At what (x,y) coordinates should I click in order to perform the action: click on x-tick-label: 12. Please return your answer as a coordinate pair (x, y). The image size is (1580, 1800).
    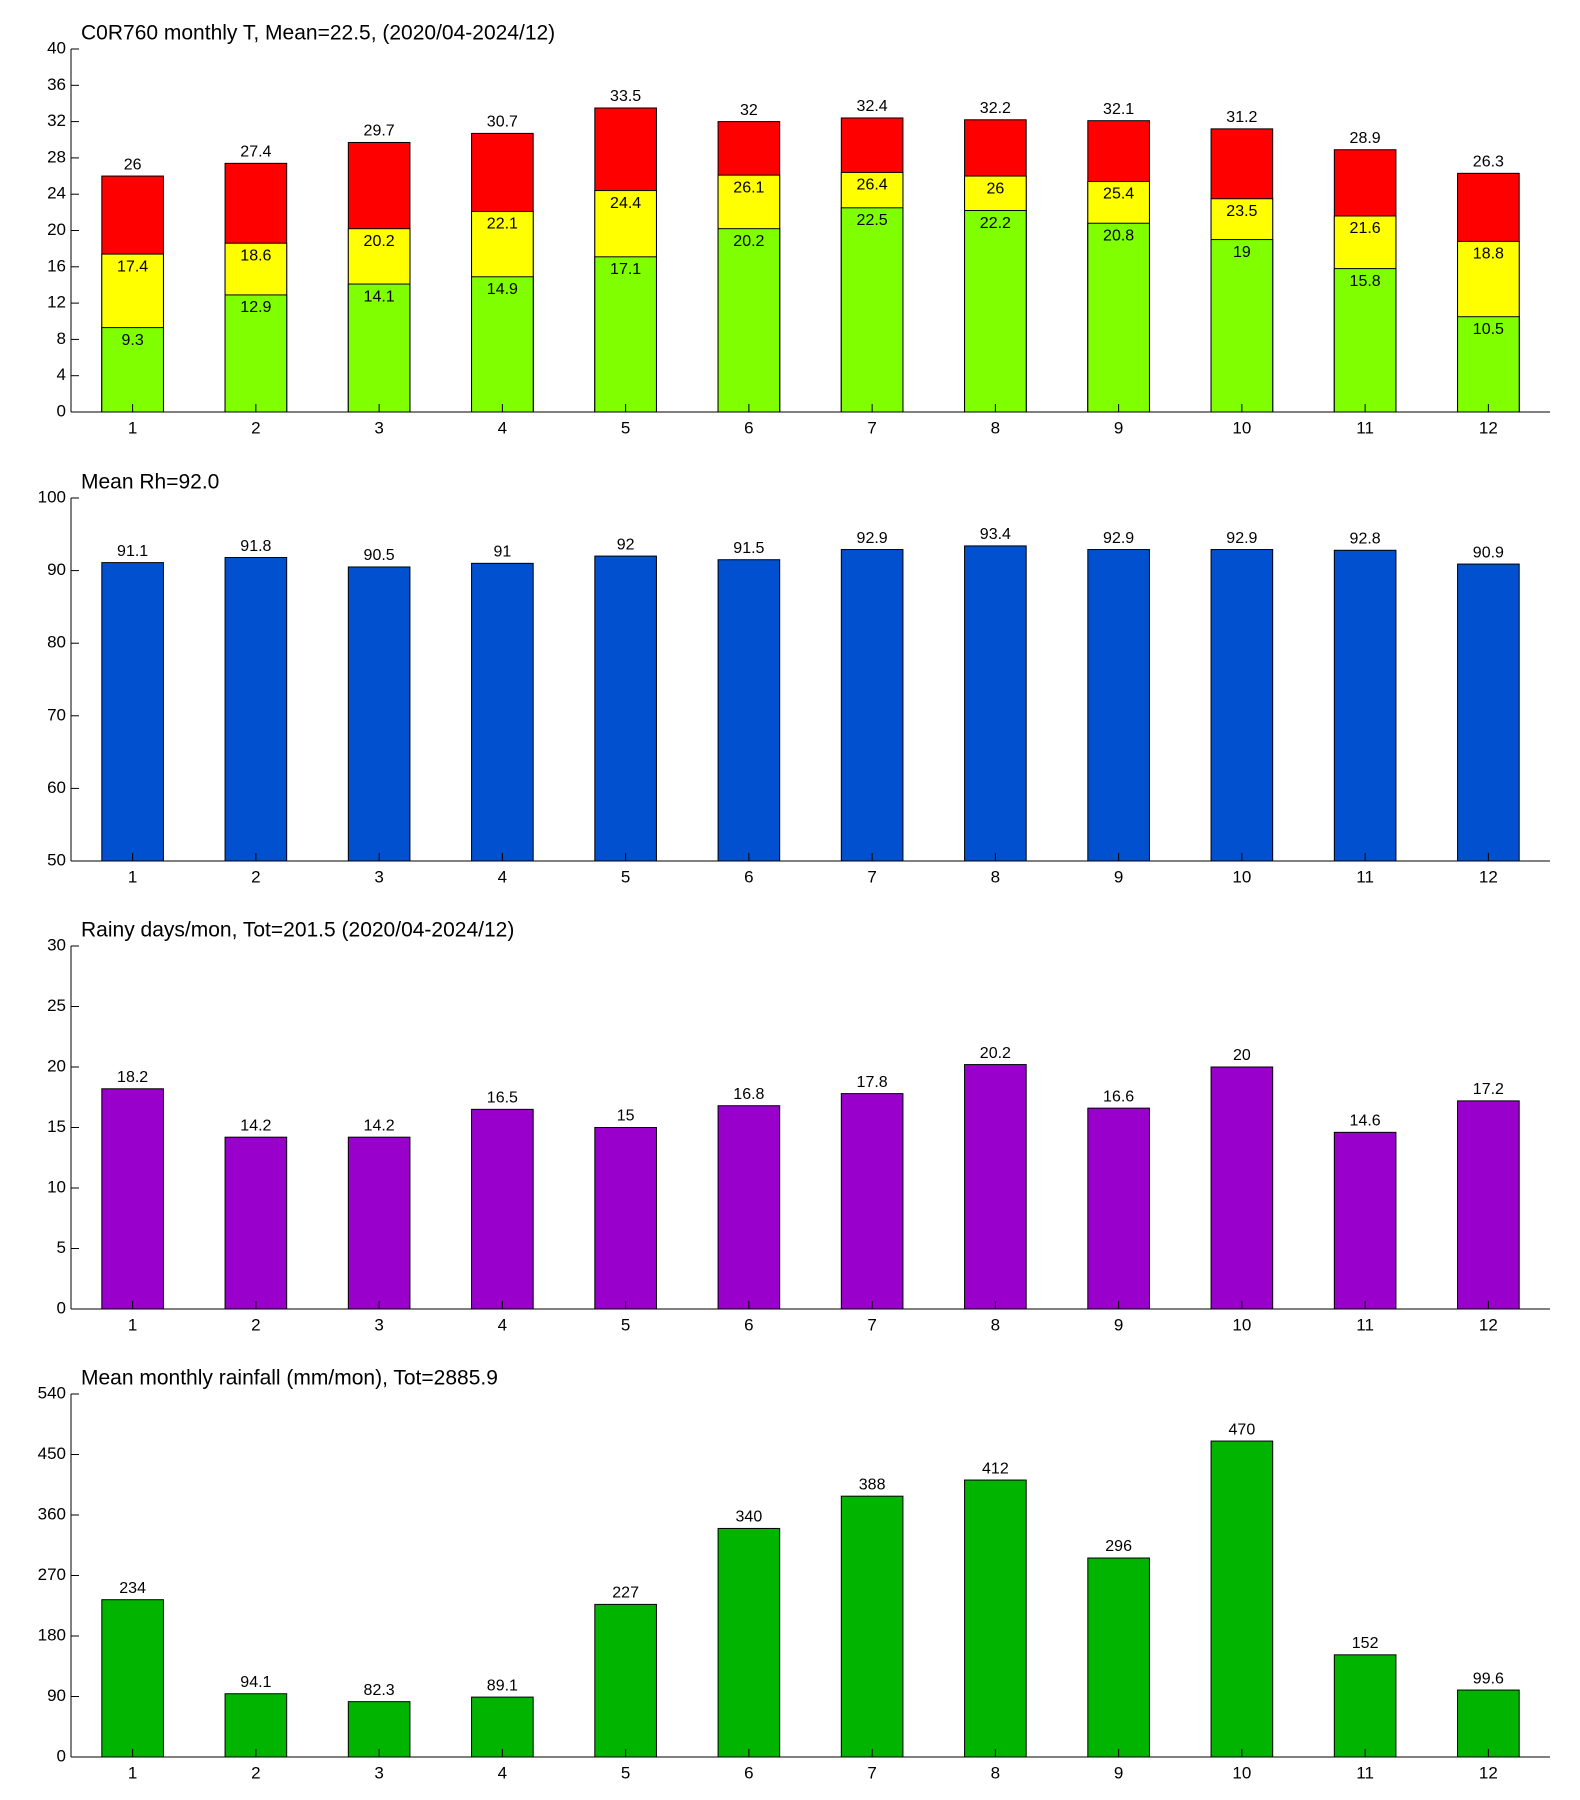
    Looking at the image, I should click on (1488, 876).